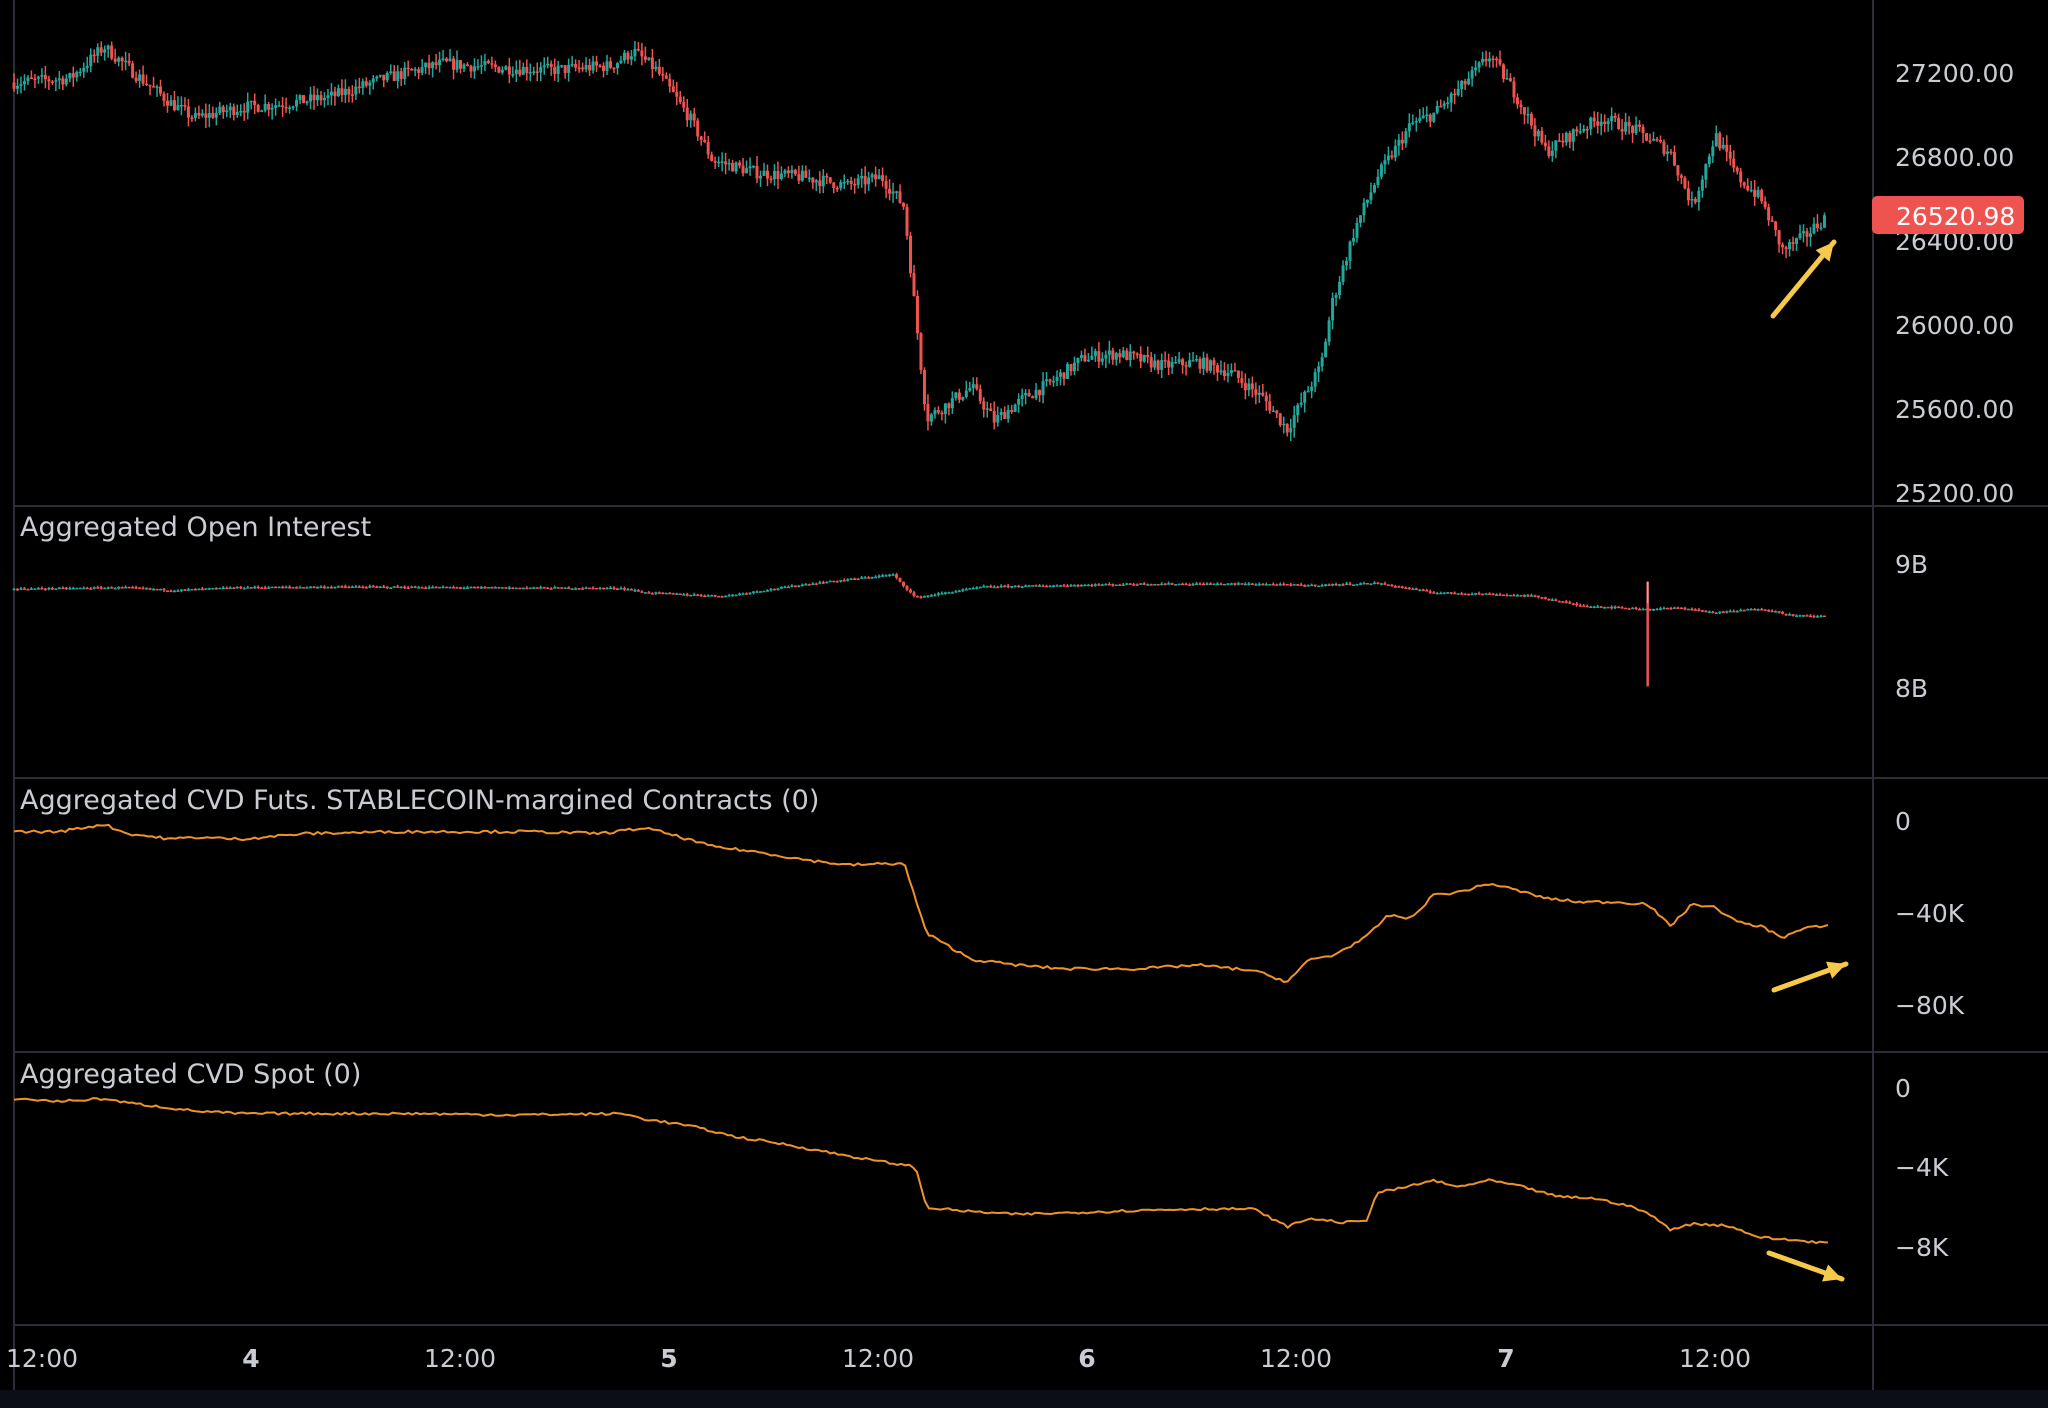  Describe the element at coordinates (919, 629) in the screenshot. I see `open-interest-pane` at that location.